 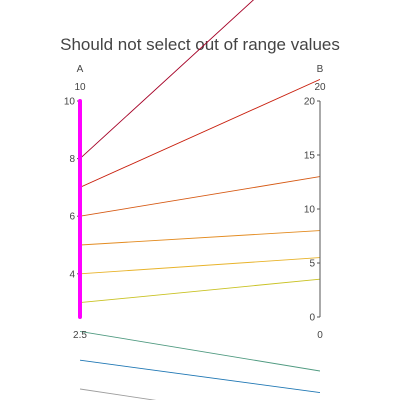 What do you see at coordinates (72, 217) in the screenshot?
I see `axis-tick-label: 6` at bounding box center [72, 217].